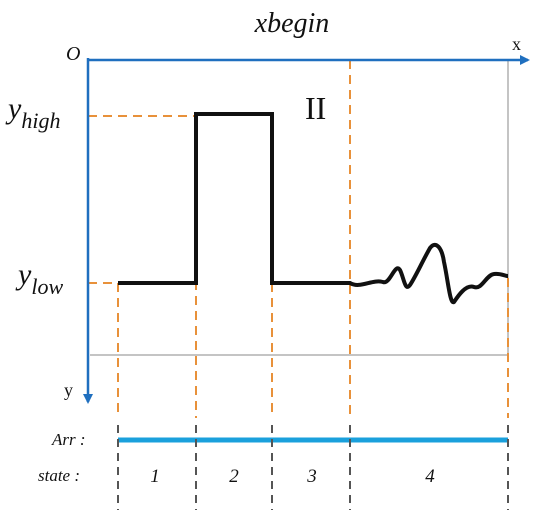 This screenshot has height=515, width=550. Describe the element at coordinates (68, 439) in the screenshot. I see `arr-label: Arr :` at that location.